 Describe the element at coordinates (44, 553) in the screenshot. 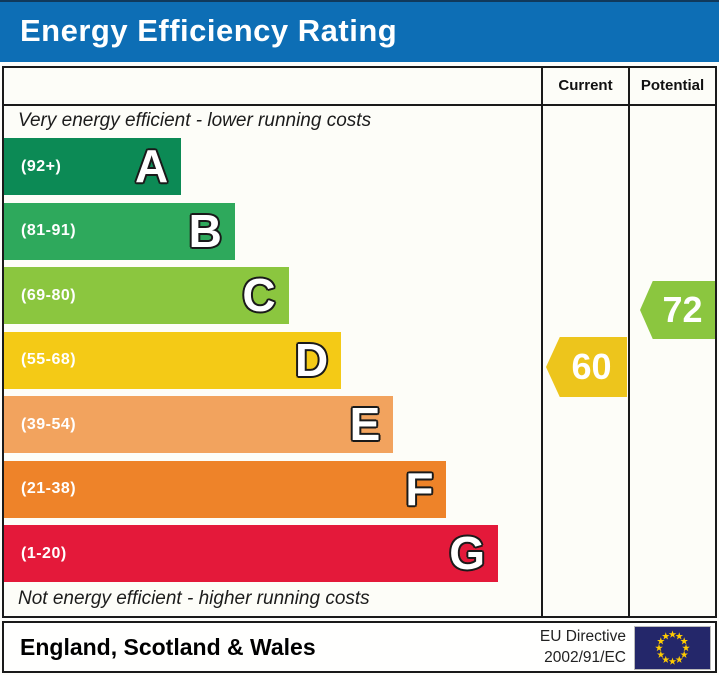

I see `band-range-label: (1-20)` at that location.